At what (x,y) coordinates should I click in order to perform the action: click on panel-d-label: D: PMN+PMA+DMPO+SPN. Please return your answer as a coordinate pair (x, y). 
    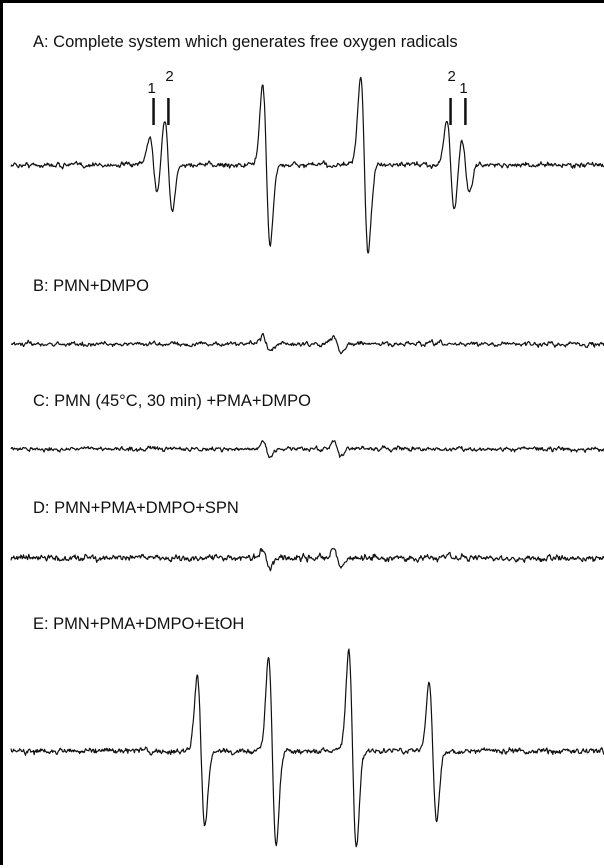
    Looking at the image, I should click on (136, 508).